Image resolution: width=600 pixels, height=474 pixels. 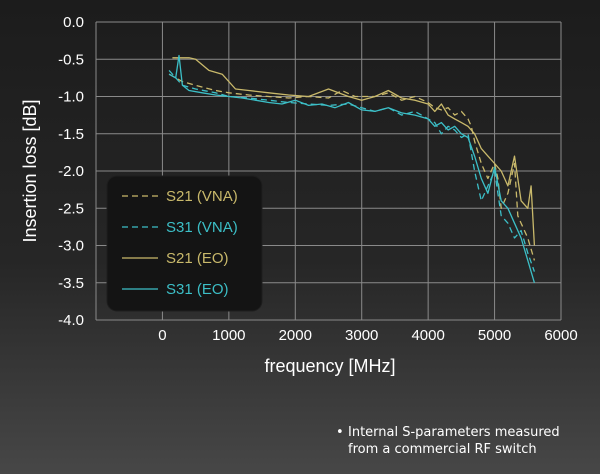 What do you see at coordinates (162, 335) in the screenshot?
I see `x-tick-label: 0` at bounding box center [162, 335].